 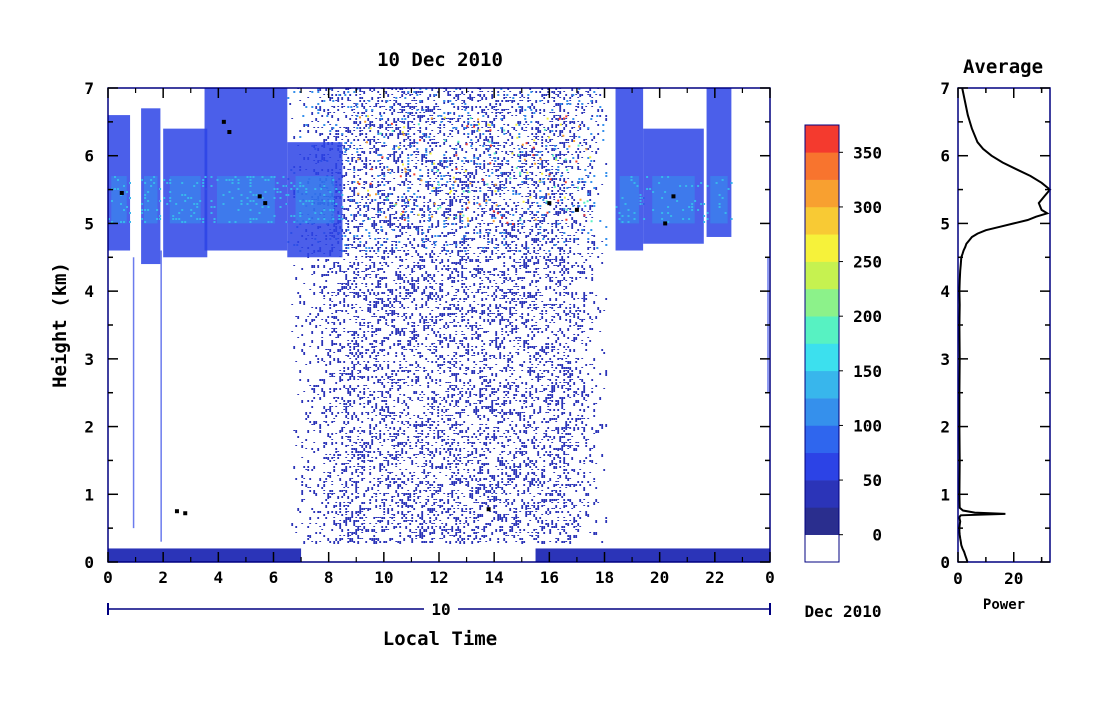 What do you see at coordinates (842, 611) in the screenshot?
I see `date-bar-month-year: Dec 2010` at bounding box center [842, 611].